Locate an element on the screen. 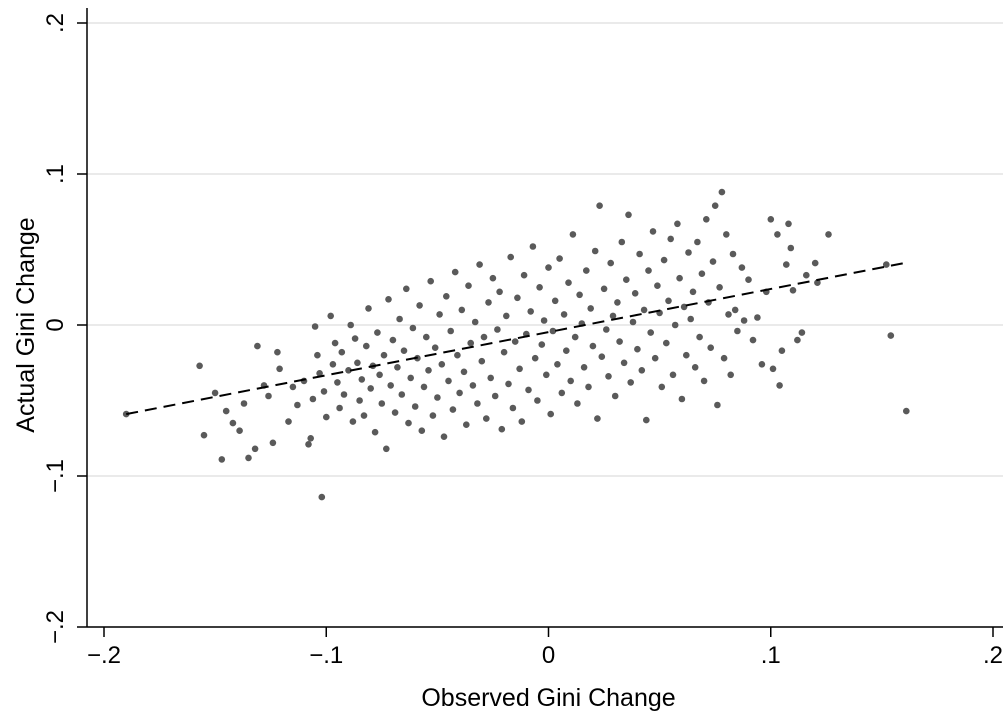 Image resolution: width=1003 pixels, height=714 pixels. y-tick-label: .1 is located at coordinates (55, 174).